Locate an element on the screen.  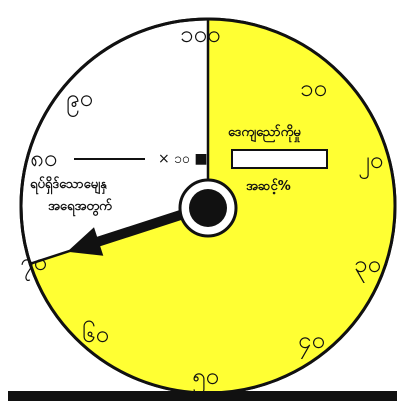
hub-inner is located at coordinates (208, 208).